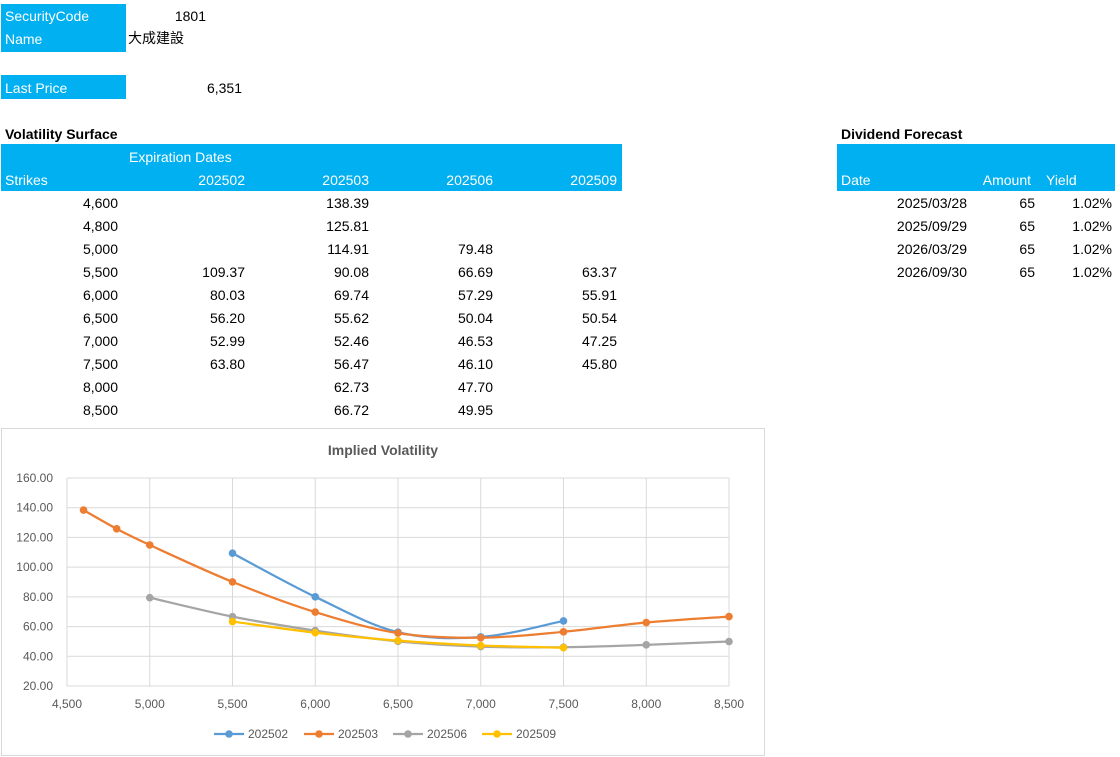 The image size is (1120, 757). I want to click on security-code-label: SecurityCode, so click(47, 16).